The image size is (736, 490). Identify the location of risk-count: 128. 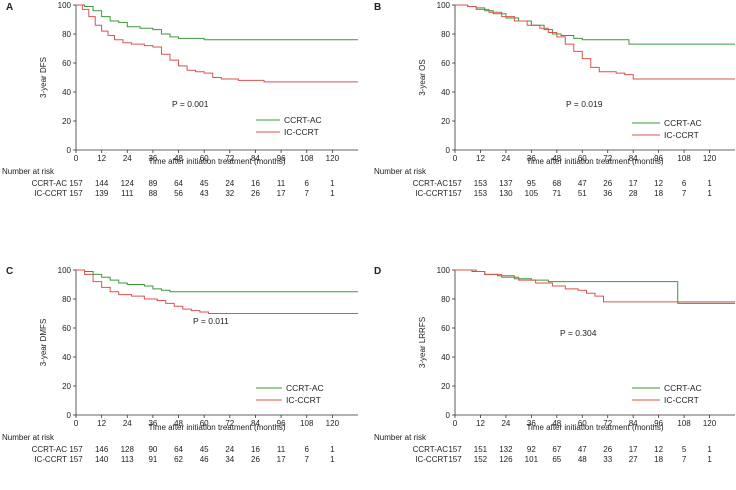
(128, 449).